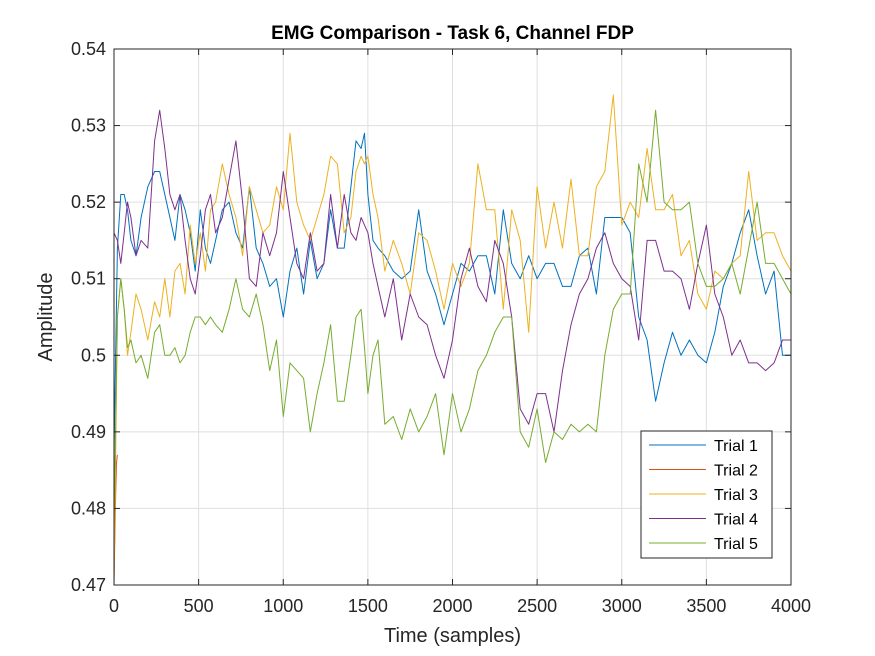  Describe the element at coordinates (88, 432) in the screenshot. I see `y-tick-label: 0.49` at that location.